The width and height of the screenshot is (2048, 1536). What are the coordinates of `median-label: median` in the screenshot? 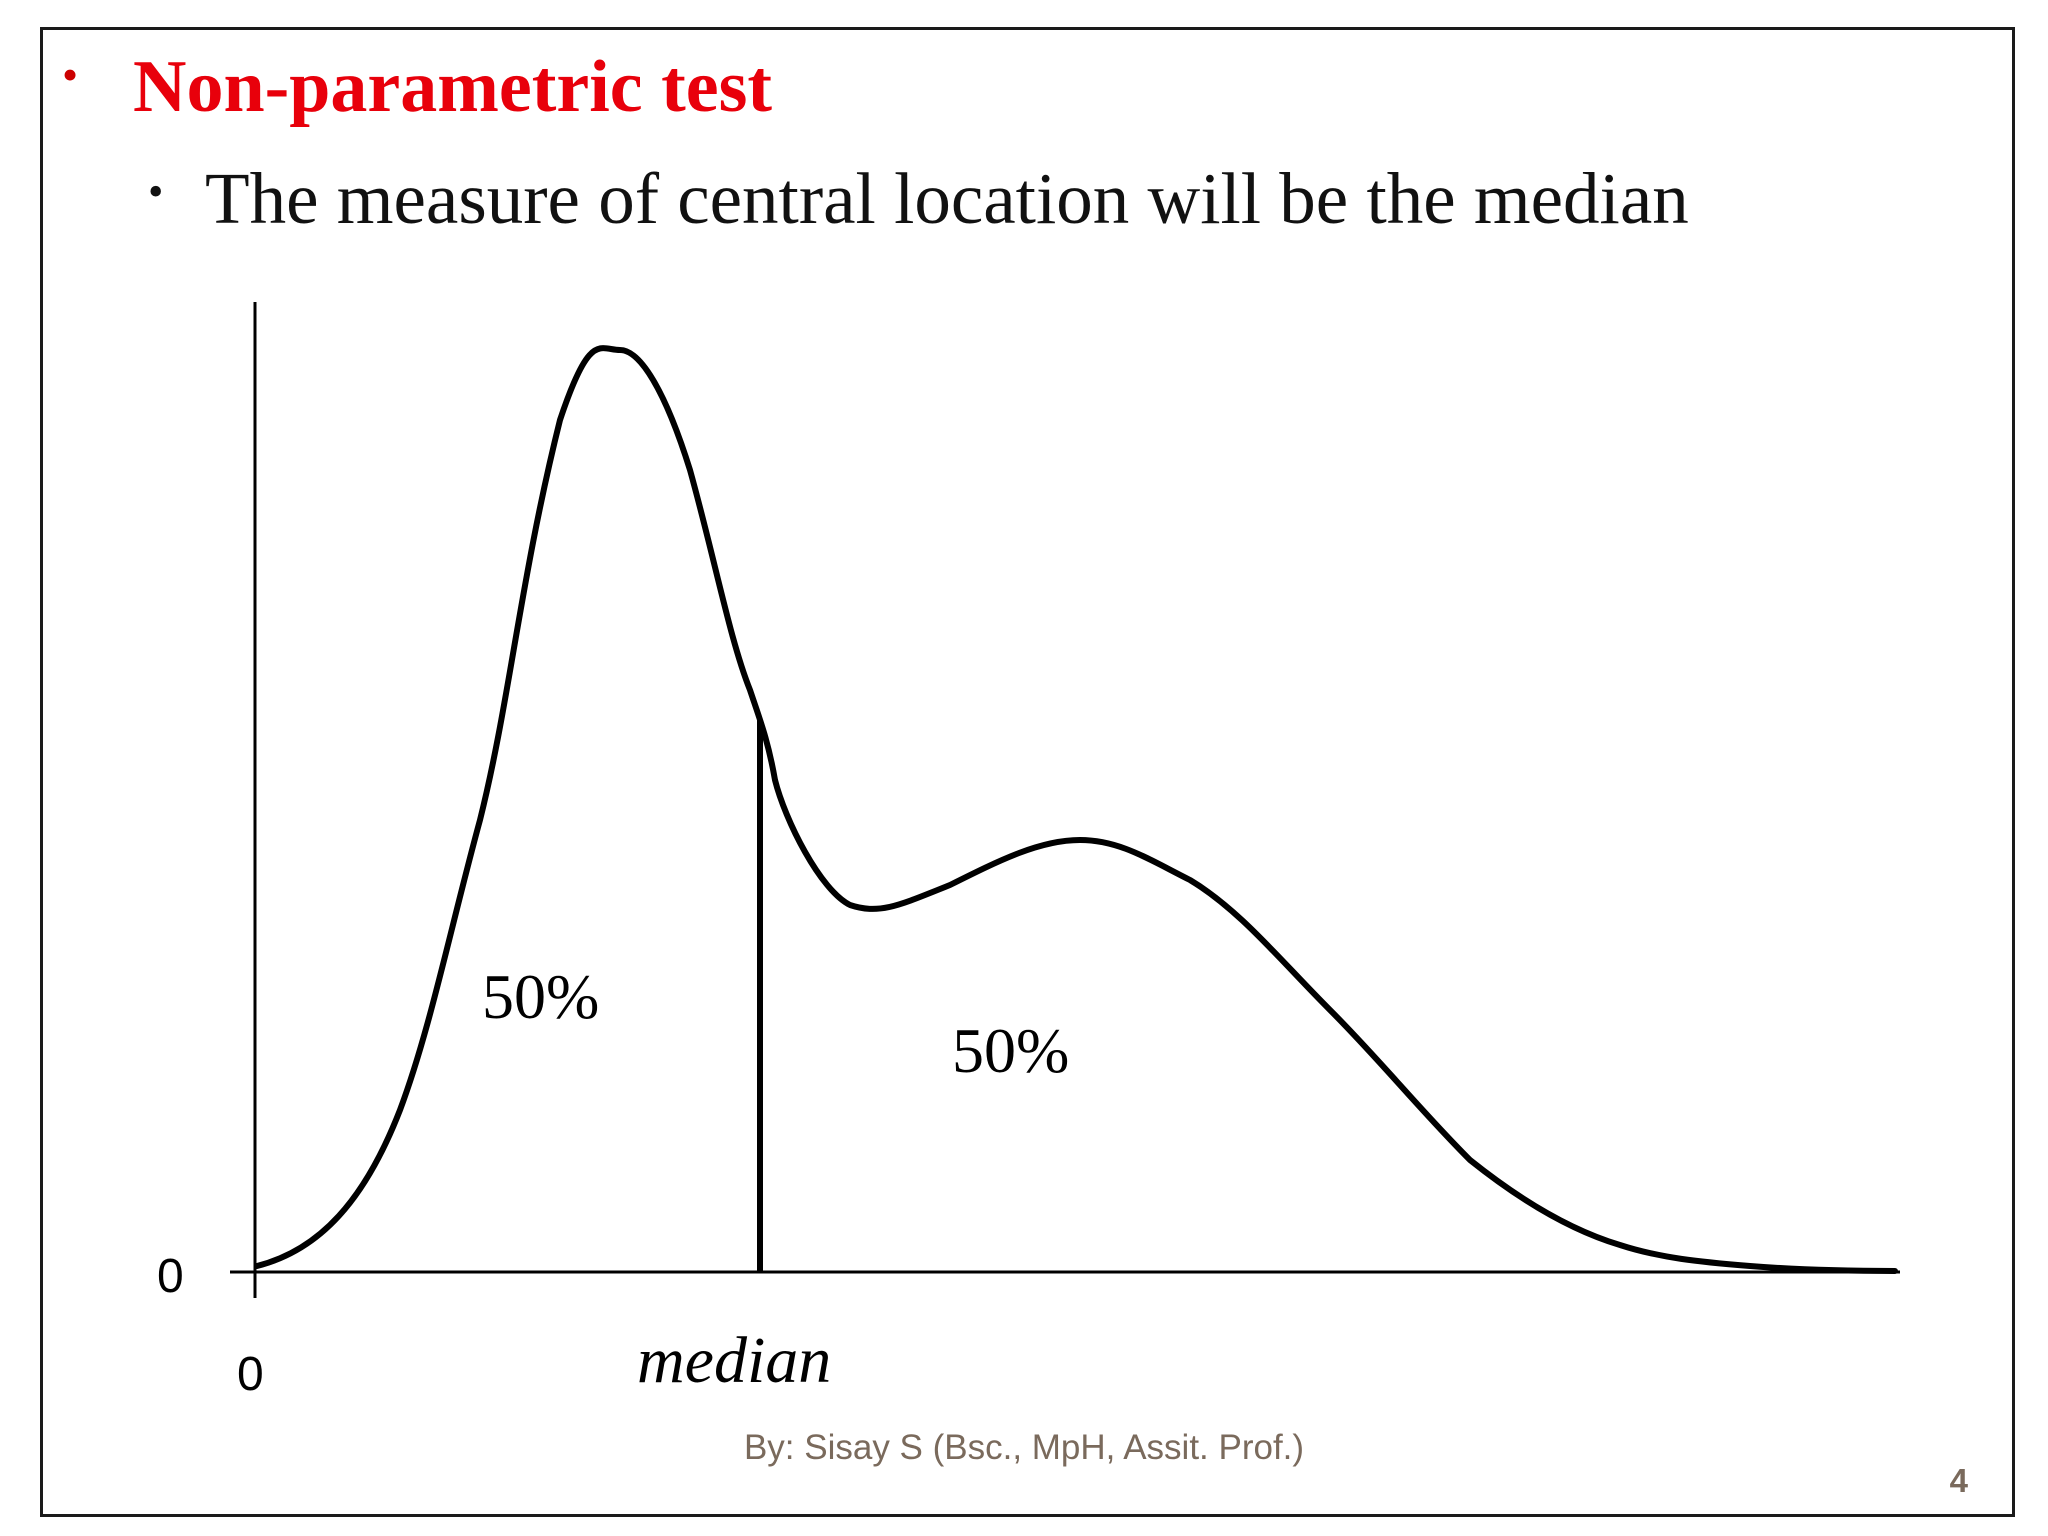 It's located at (734, 1360).